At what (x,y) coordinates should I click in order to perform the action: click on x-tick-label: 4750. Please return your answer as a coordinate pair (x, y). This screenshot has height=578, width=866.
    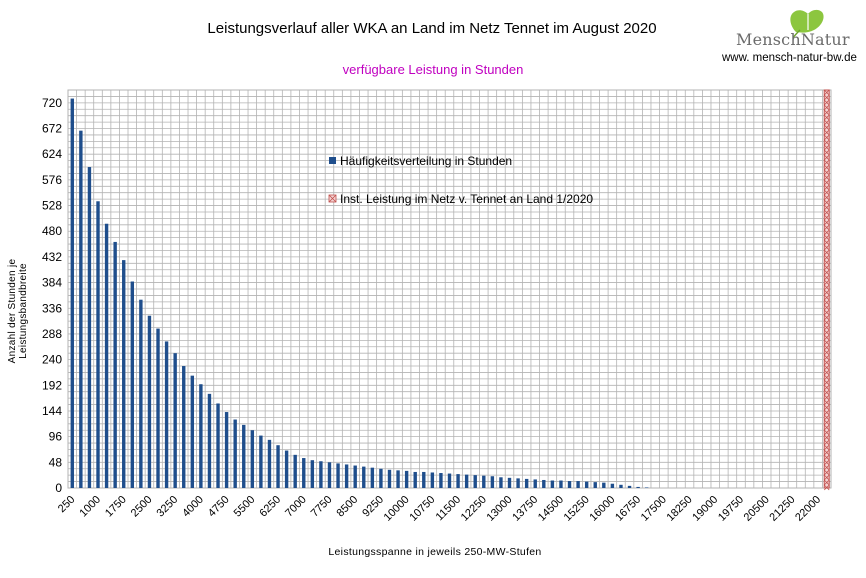
    Looking at the image, I should click on (219, 507).